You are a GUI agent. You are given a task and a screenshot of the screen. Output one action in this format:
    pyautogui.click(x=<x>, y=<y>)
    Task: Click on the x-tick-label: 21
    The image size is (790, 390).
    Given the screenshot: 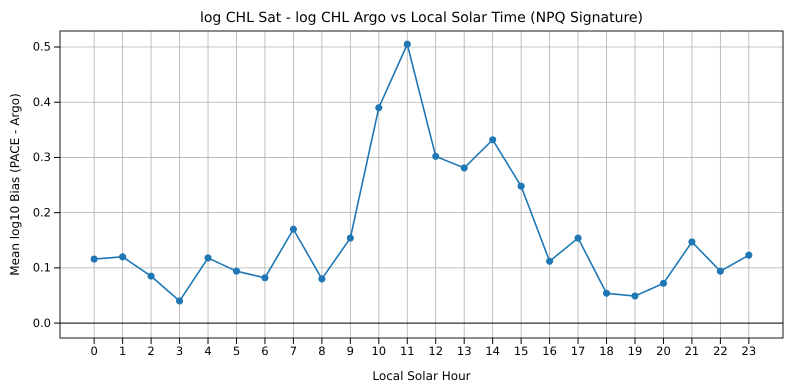 What is the action you would take?
    pyautogui.click(x=692, y=351)
    